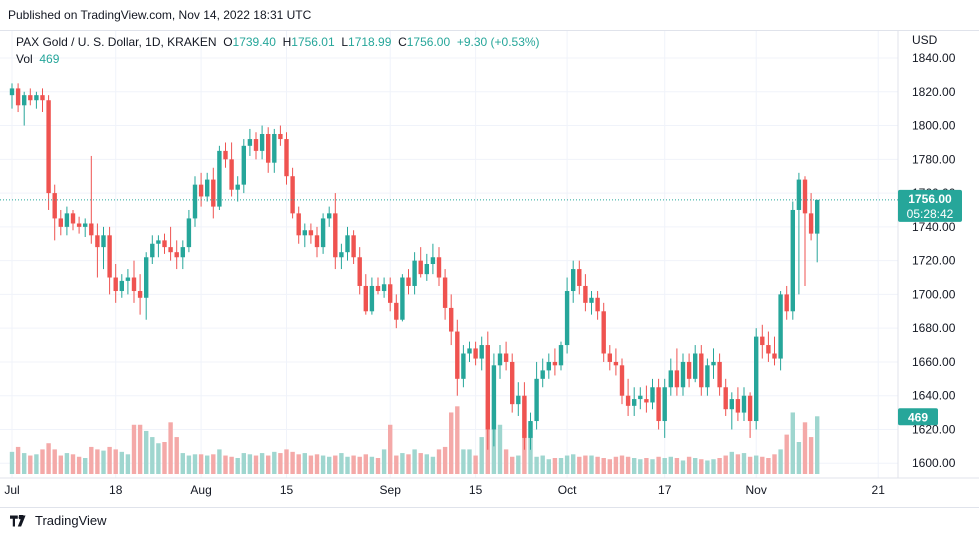 The height and width of the screenshot is (538, 979). I want to click on footer-brand: TradingView, so click(58, 520).